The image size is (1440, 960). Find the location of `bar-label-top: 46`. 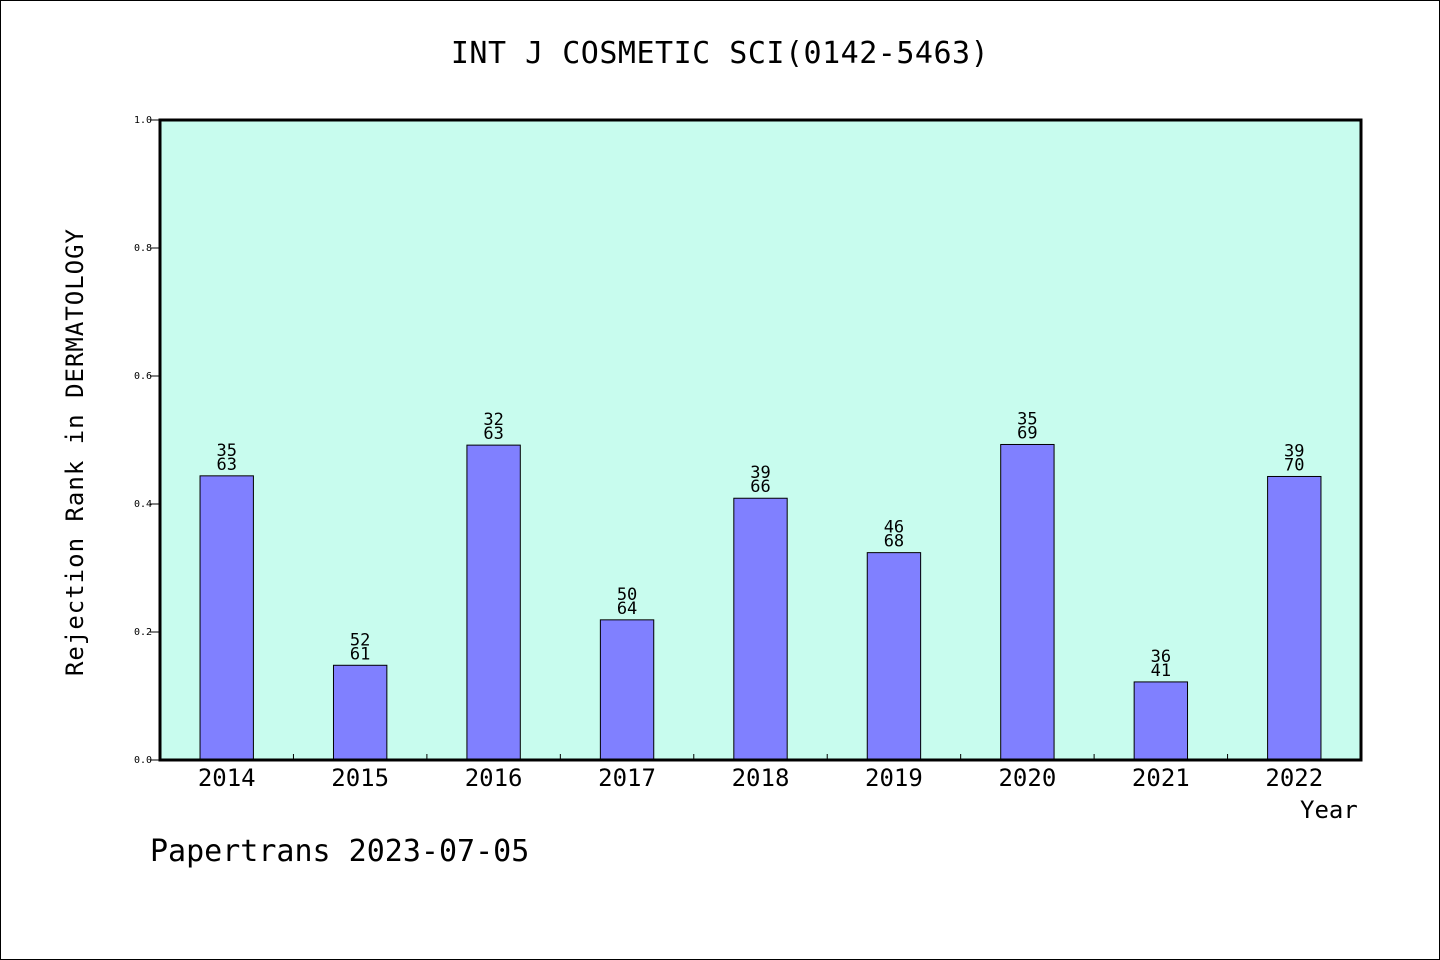

bar-label-top: 46 is located at coordinates (894, 528).